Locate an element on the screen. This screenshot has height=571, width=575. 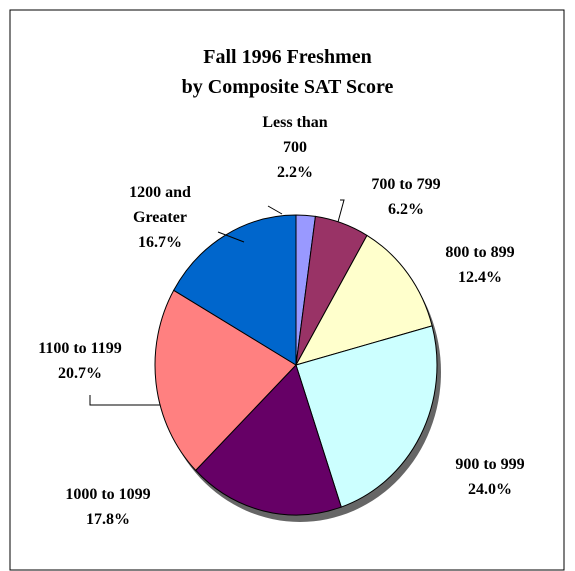
slice-label: 800 to 899 12.4% is located at coordinates (480, 265).